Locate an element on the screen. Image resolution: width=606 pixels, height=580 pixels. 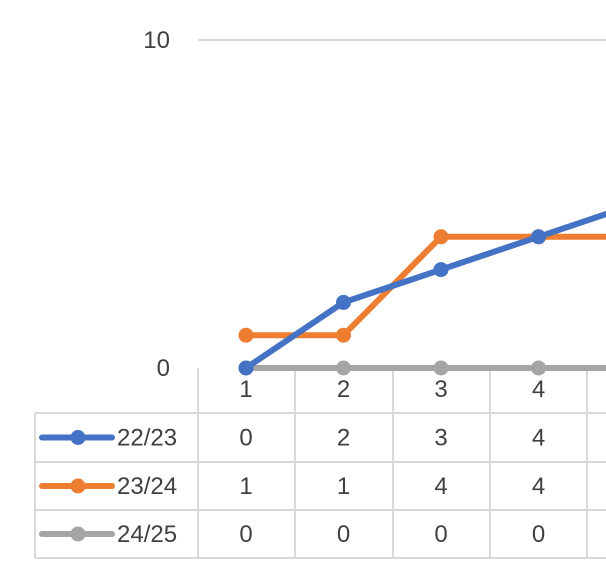
table-cell: 3 is located at coordinates (440, 438).